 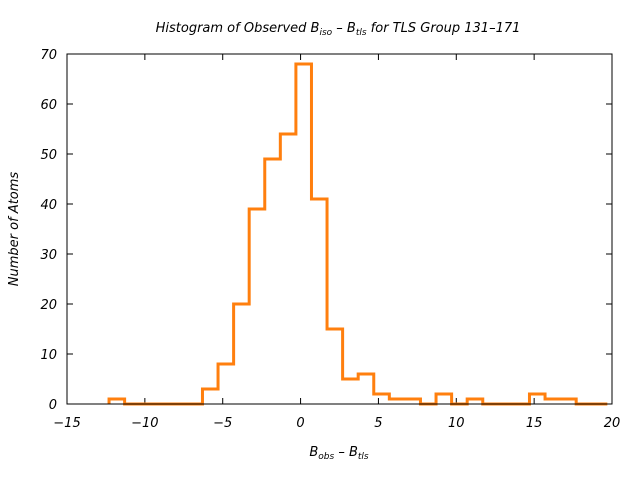 What do you see at coordinates (300, 423) in the screenshot?
I see `x-tick-label: 0` at bounding box center [300, 423].